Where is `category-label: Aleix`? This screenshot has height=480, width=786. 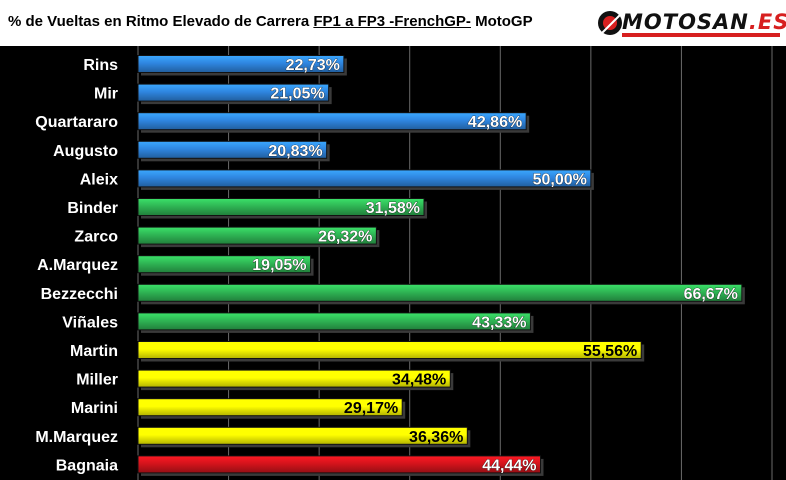
category-label: Aleix is located at coordinates (99, 179).